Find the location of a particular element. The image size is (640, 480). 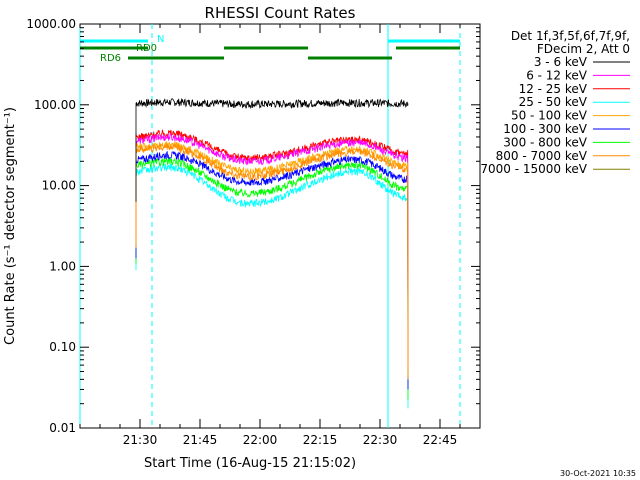

x-tick-label: 22:30 is located at coordinates (380, 440).